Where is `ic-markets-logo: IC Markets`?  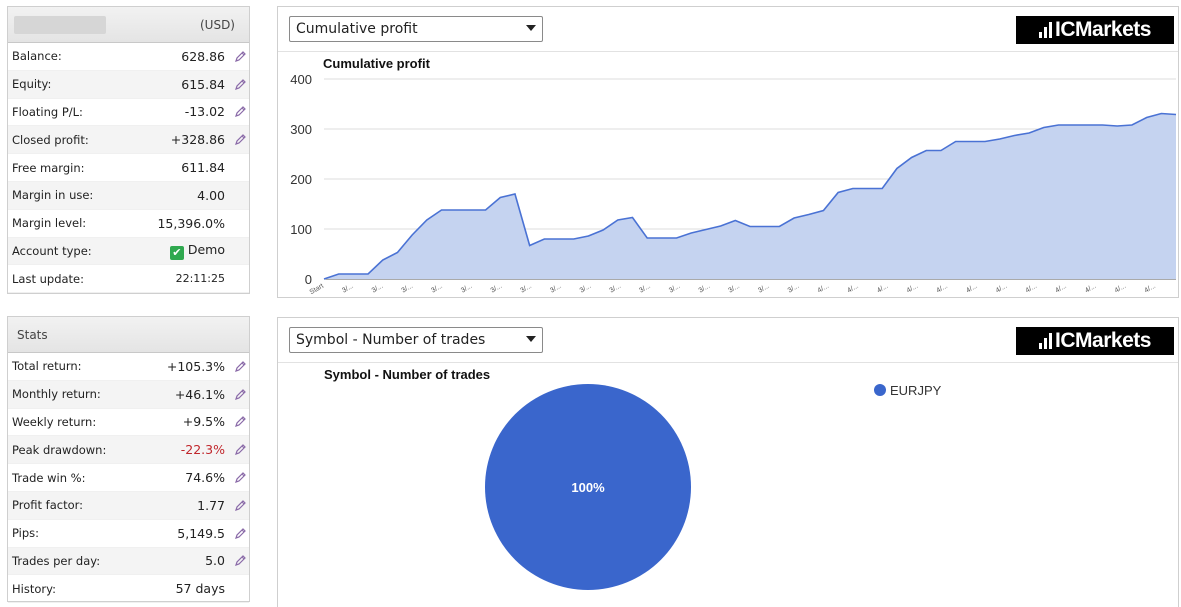
ic-markets-logo: IC Markets is located at coordinates (1095, 30).